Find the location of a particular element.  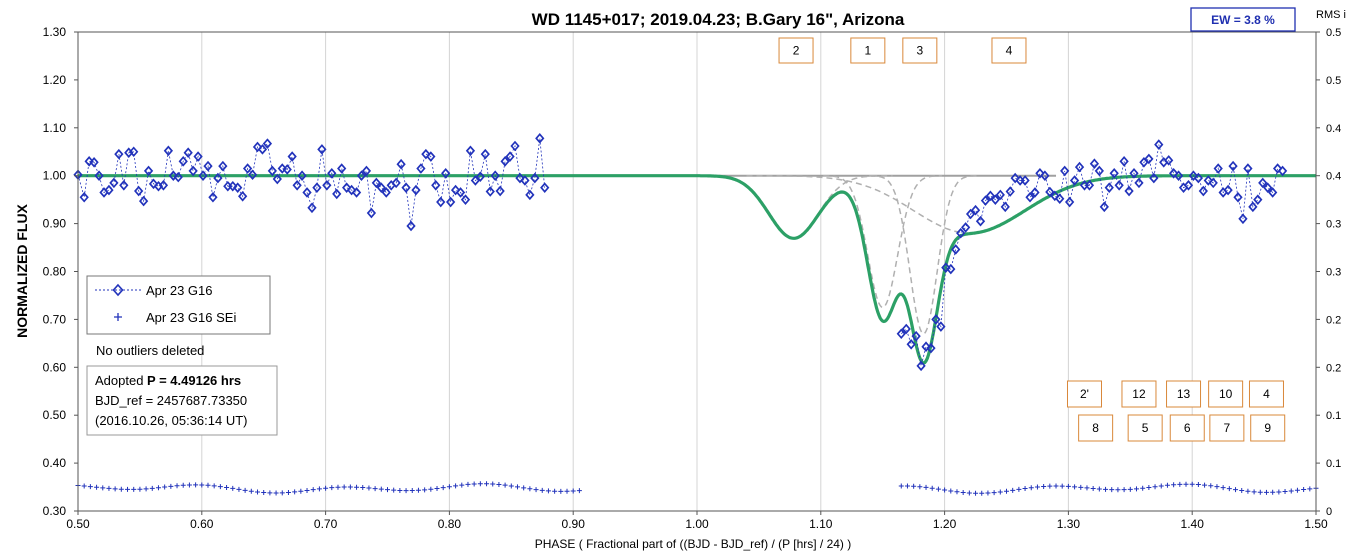

legend: Apr 23 G16 Apr 23 G16 SEi is located at coordinates (178, 305).